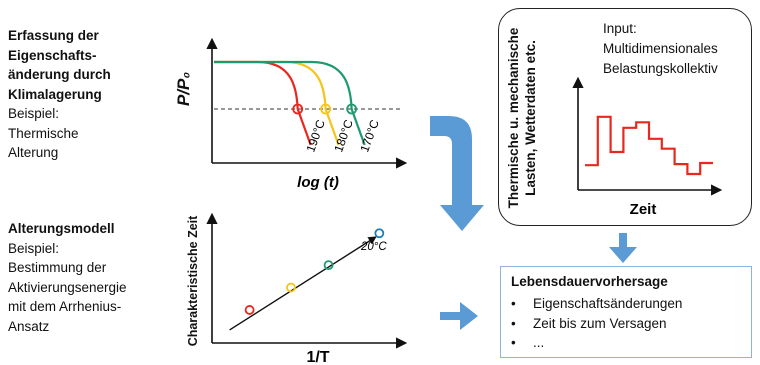  I want to click on list-item: • Zeit bis zum Versagen, so click(589, 323).